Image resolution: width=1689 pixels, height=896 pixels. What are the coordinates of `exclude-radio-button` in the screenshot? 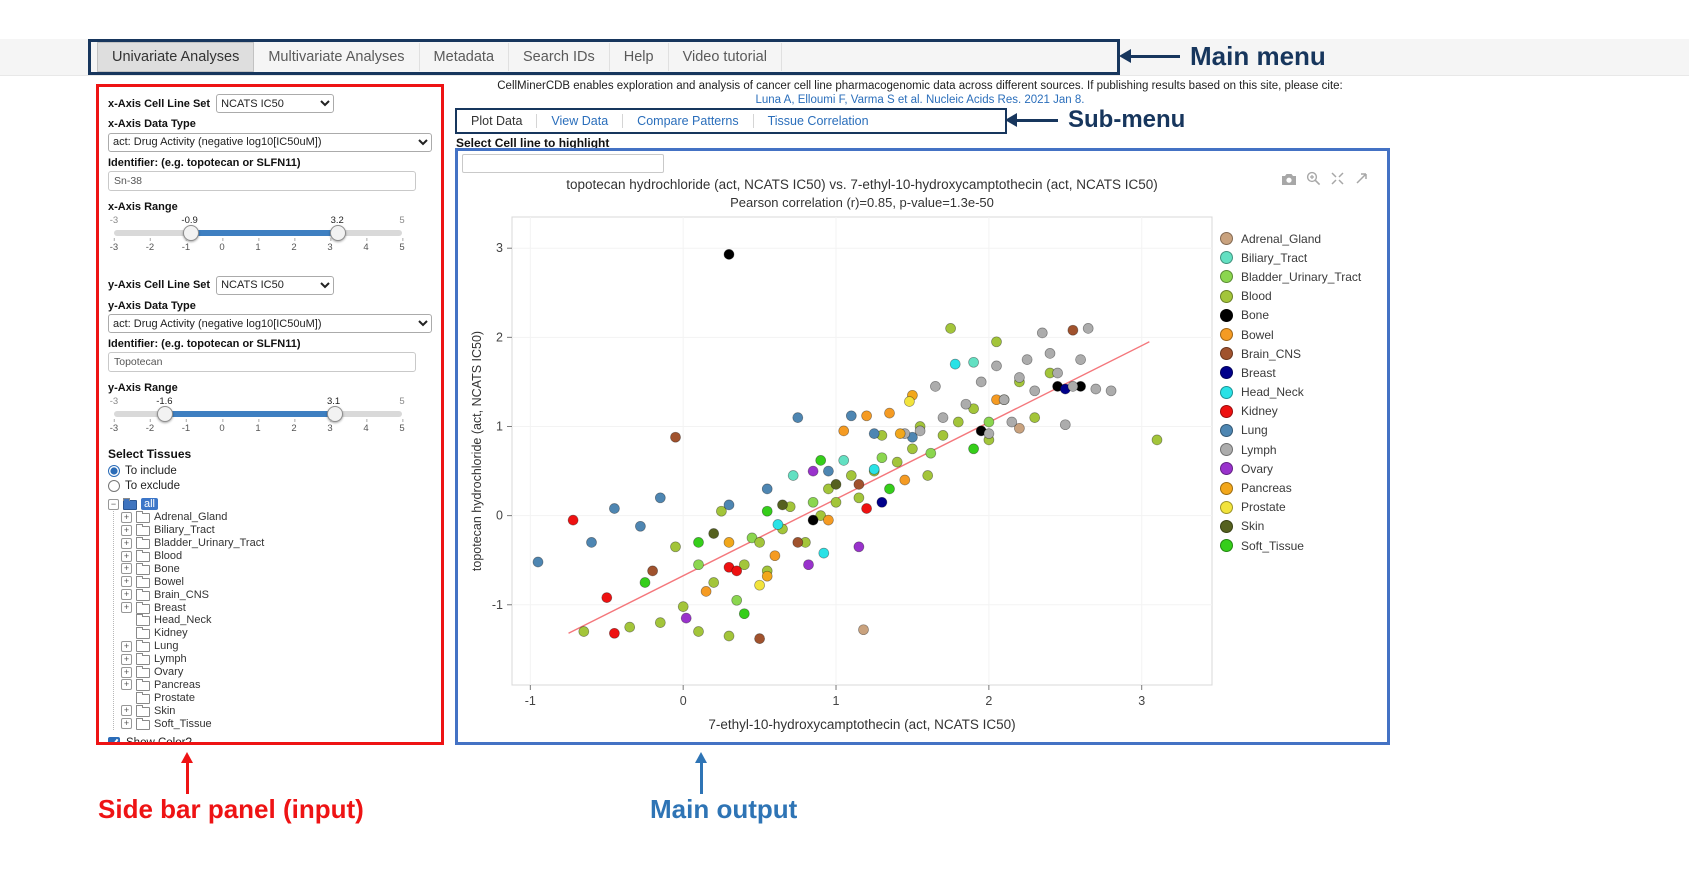 It's located at (114, 485).